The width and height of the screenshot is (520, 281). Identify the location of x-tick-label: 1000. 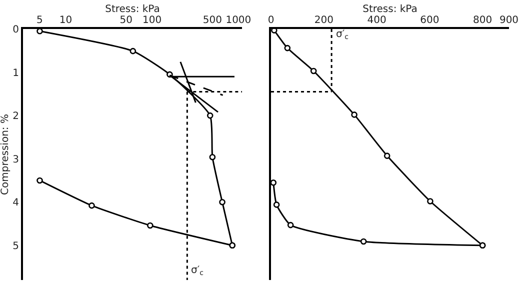
(239, 20).